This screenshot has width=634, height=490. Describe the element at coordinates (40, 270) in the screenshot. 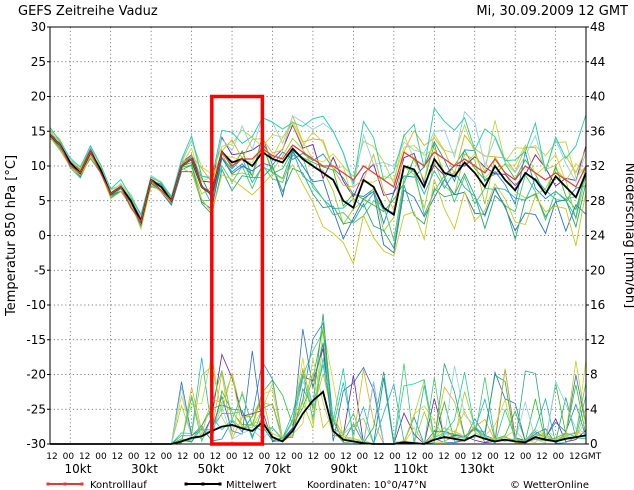

I see `y-left-tick-label: -5` at that location.